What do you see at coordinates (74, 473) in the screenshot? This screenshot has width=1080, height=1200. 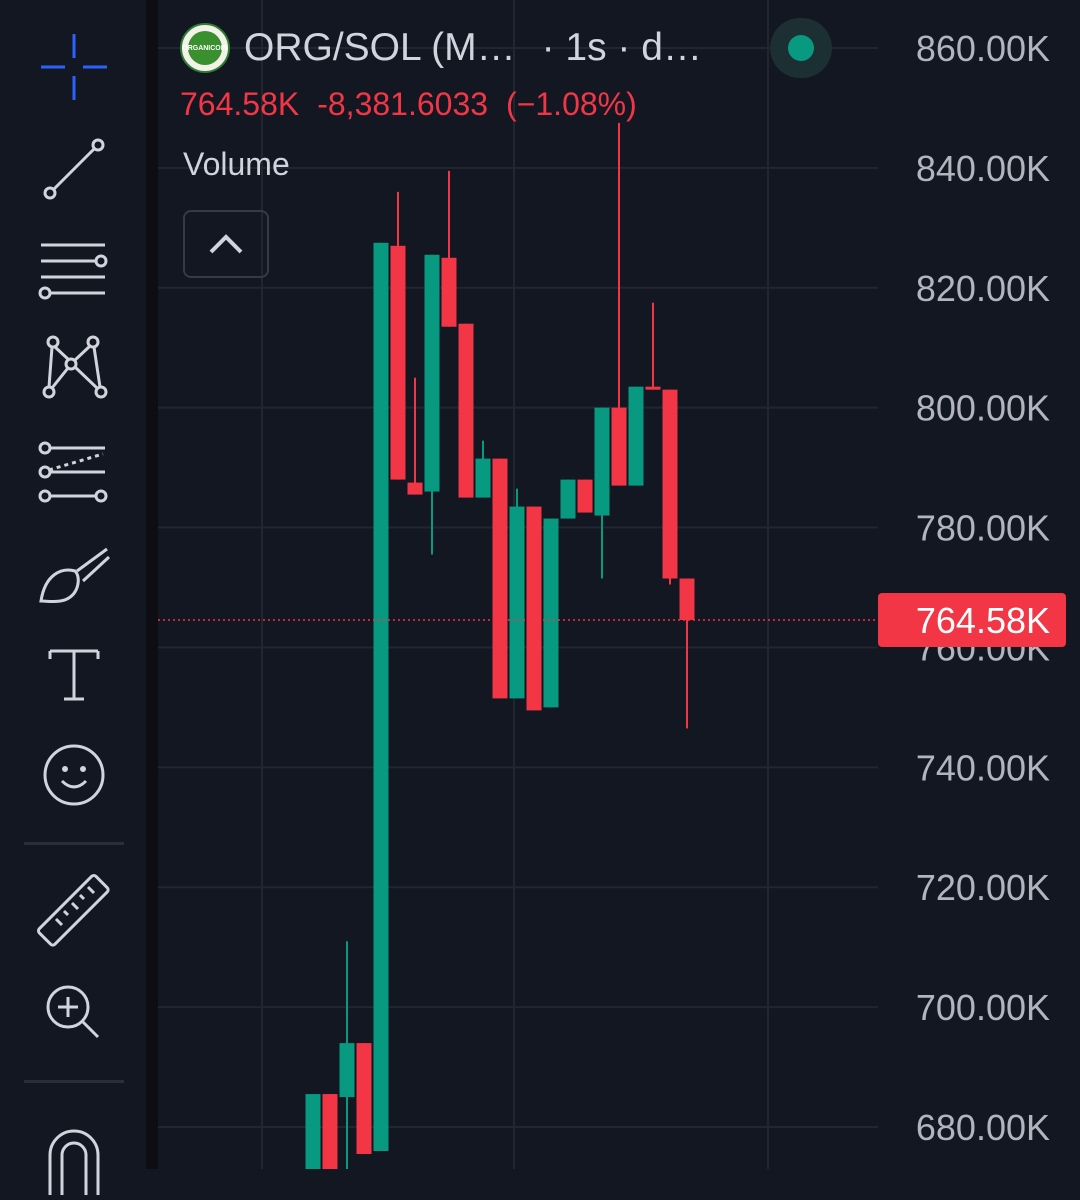 I see `fib-retracement-icon` at bounding box center [74, 473].